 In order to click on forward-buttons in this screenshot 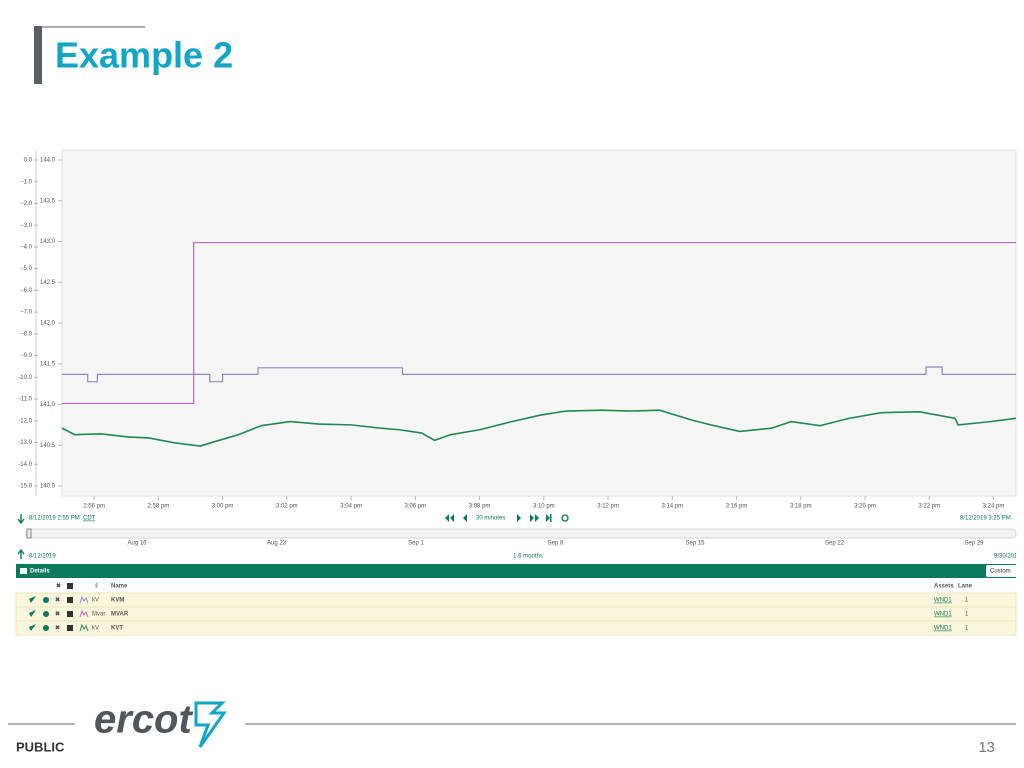, I will do `click(533, 518)`.